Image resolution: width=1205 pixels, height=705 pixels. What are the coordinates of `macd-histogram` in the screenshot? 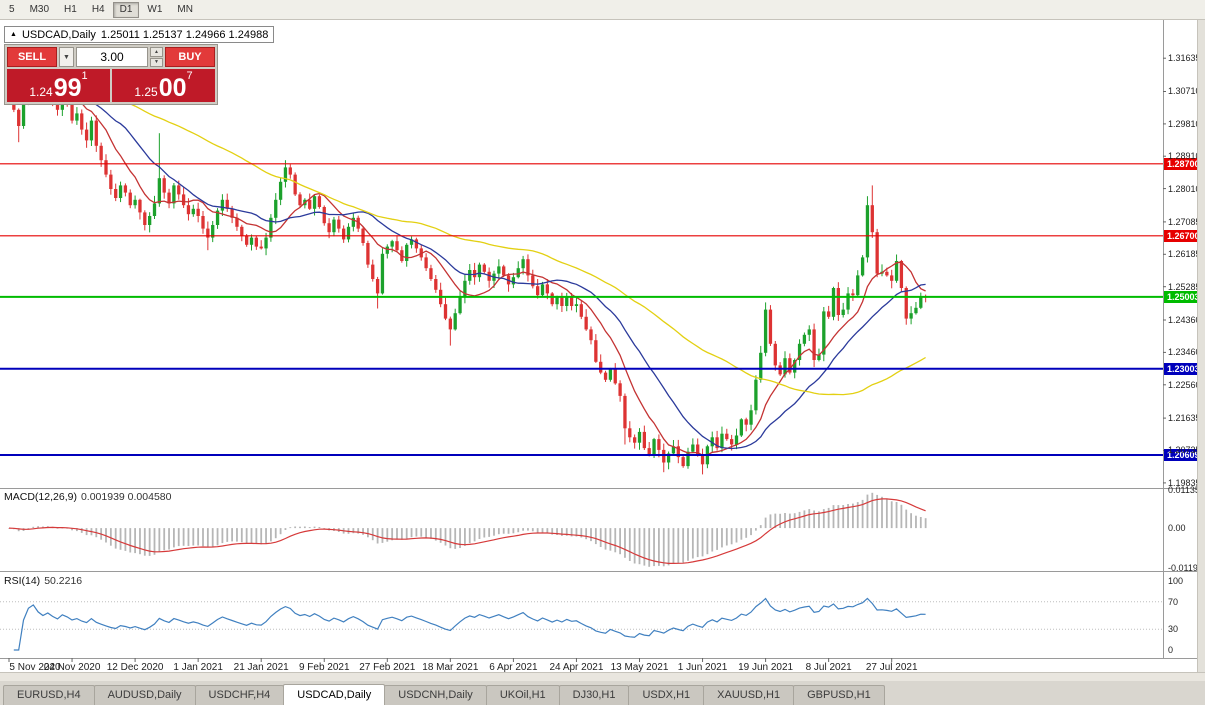 It's located at (467, 529).